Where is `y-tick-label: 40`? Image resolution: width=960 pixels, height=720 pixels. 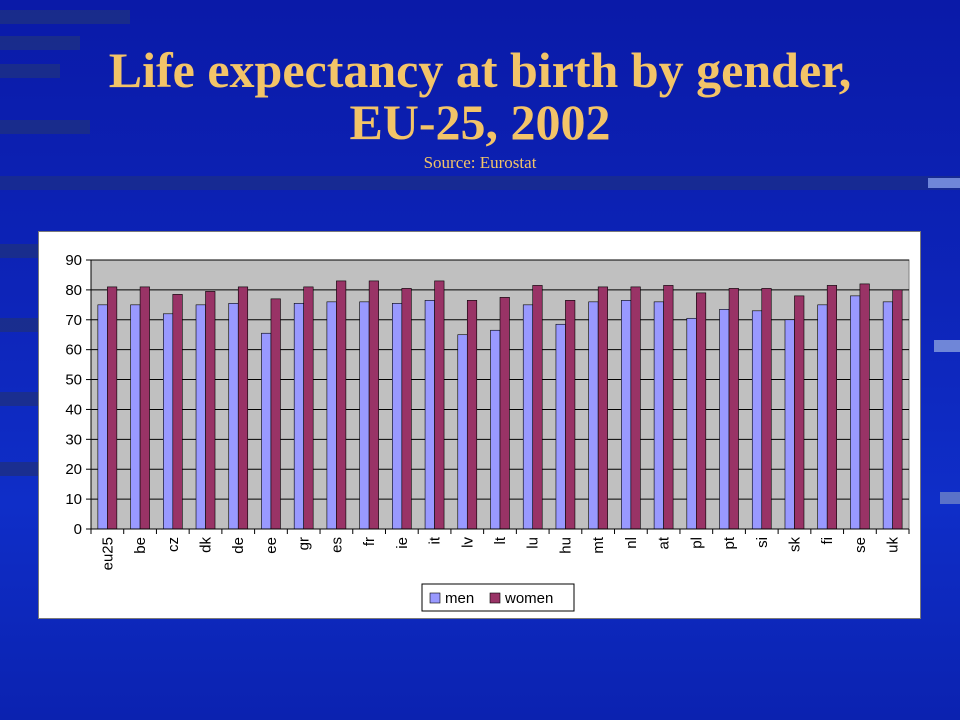
y-tick-label: 40 is located at coordinates (73, 409).